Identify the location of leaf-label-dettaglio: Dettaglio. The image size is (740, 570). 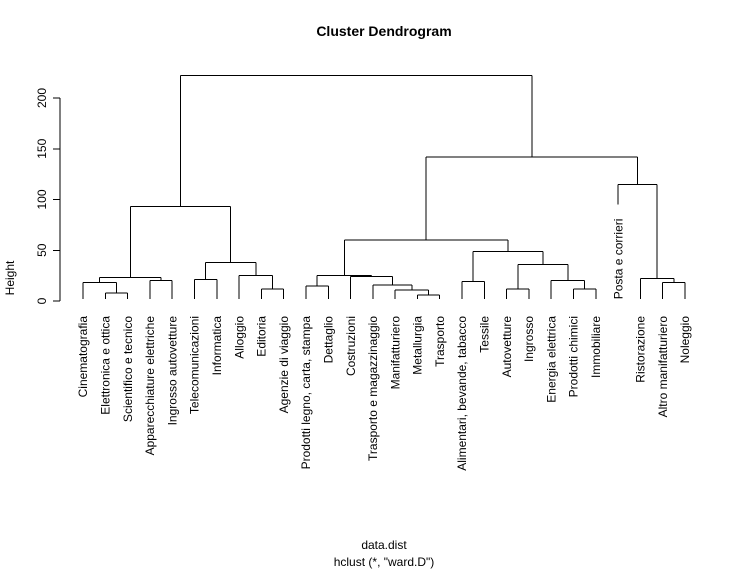
(328, 340).